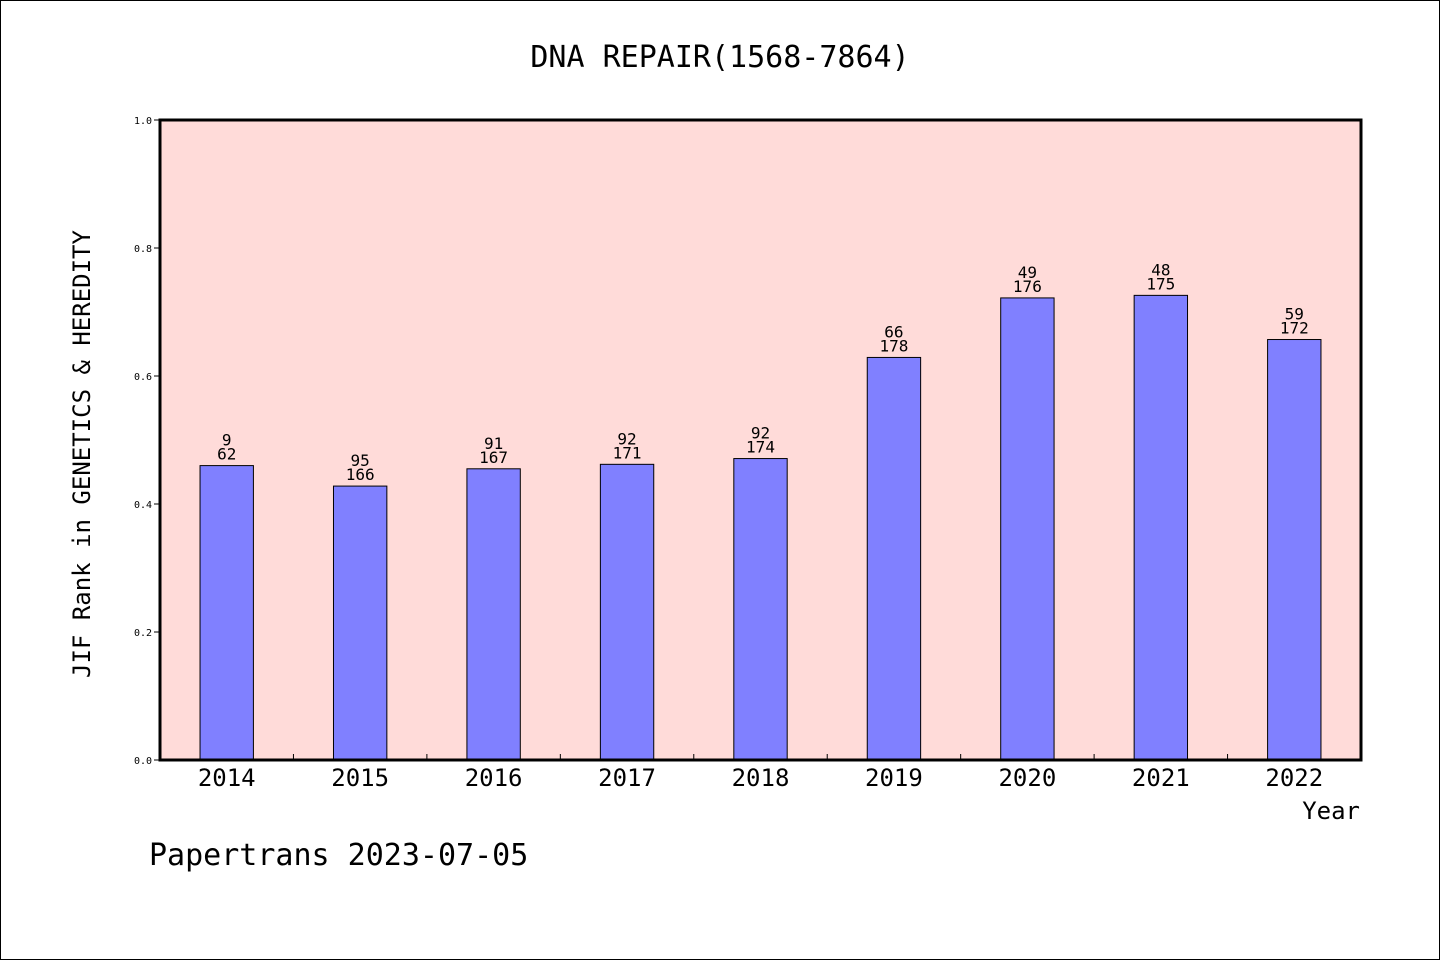  What do you see at coordinates (493, 457) in the screenshot?
I see `bar-total-label: 167` at bounding box center [493, 457].